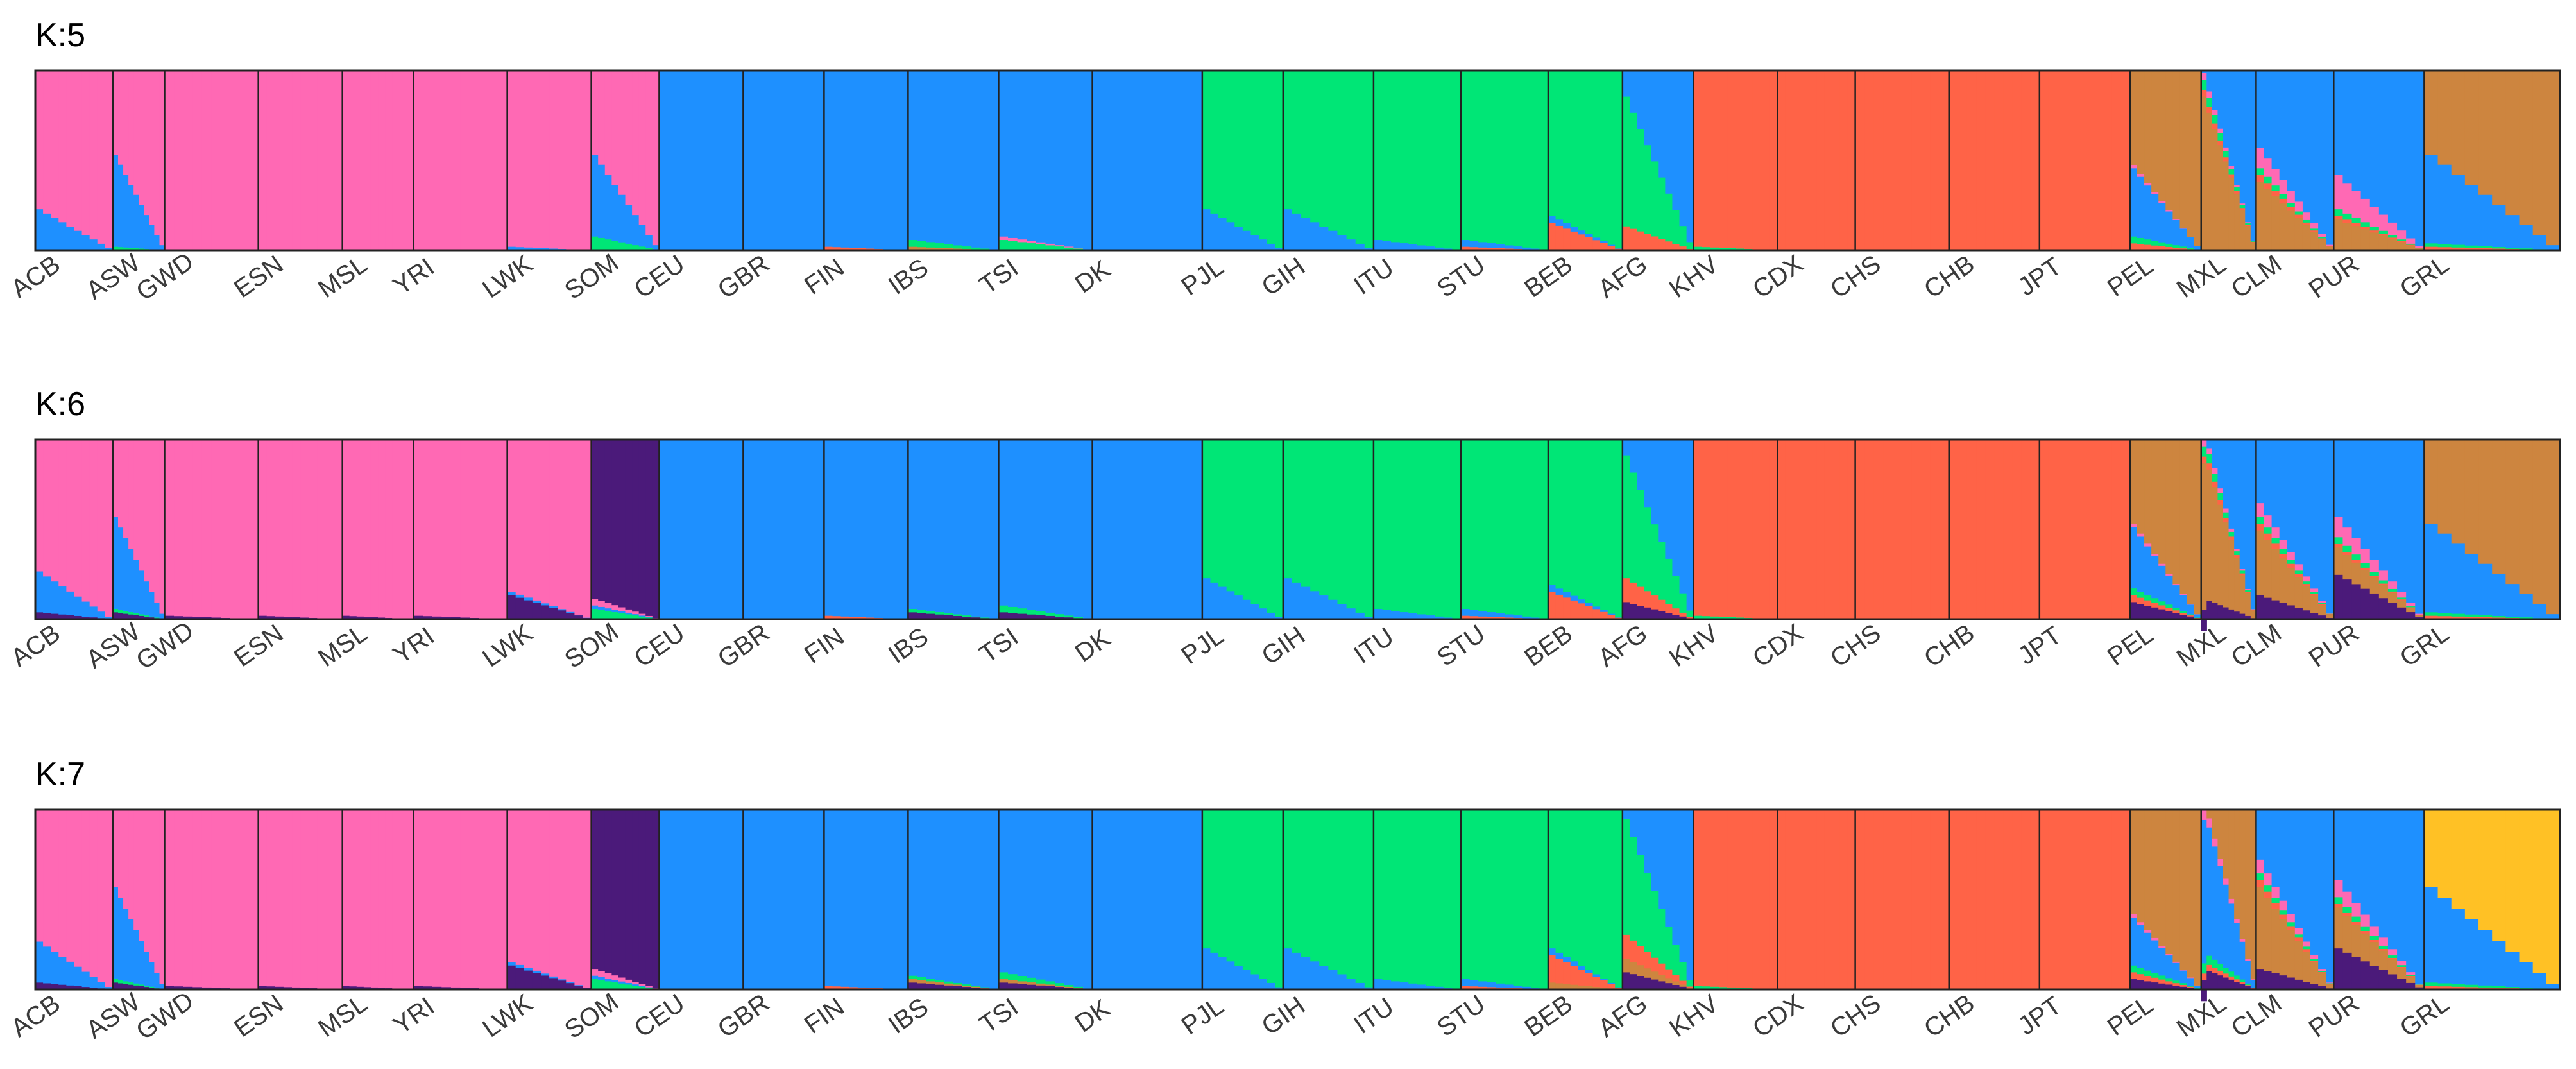  I want to click on population-label: PJL, so click(1203, 1016).